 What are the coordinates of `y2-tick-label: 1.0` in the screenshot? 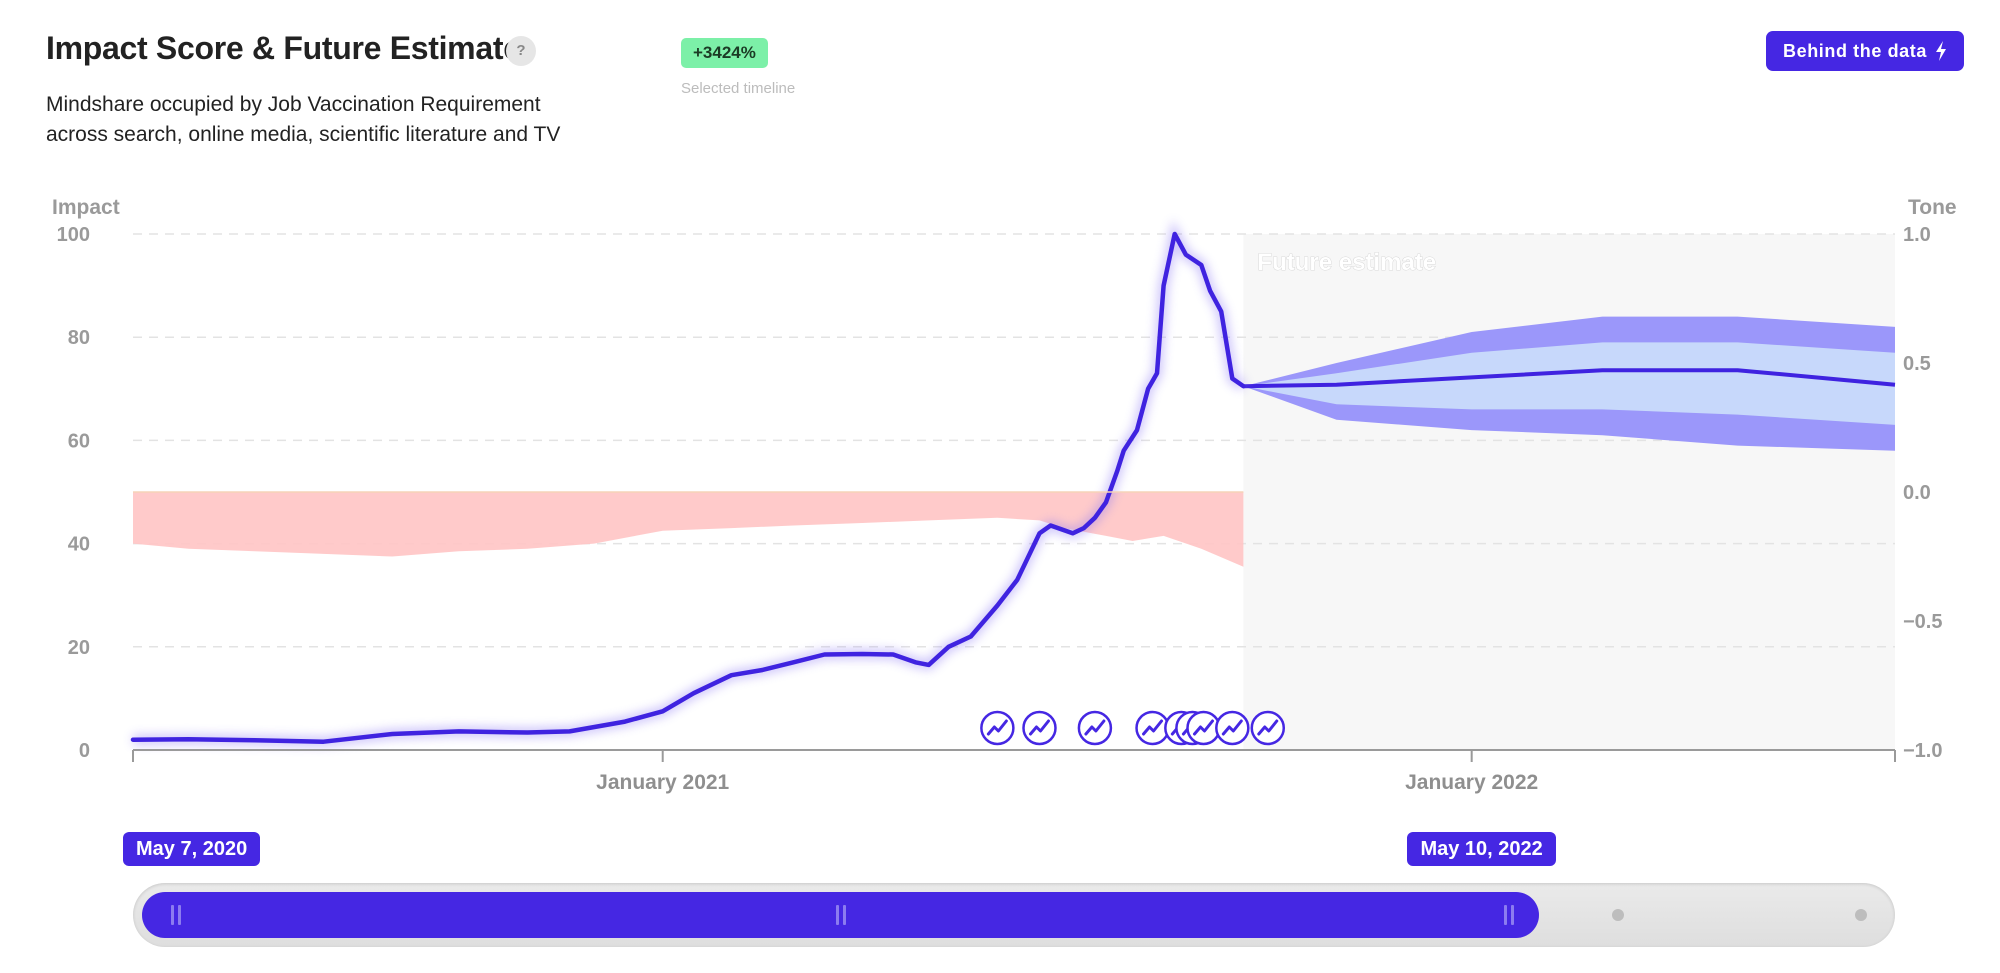 It's located at (1917, 235).